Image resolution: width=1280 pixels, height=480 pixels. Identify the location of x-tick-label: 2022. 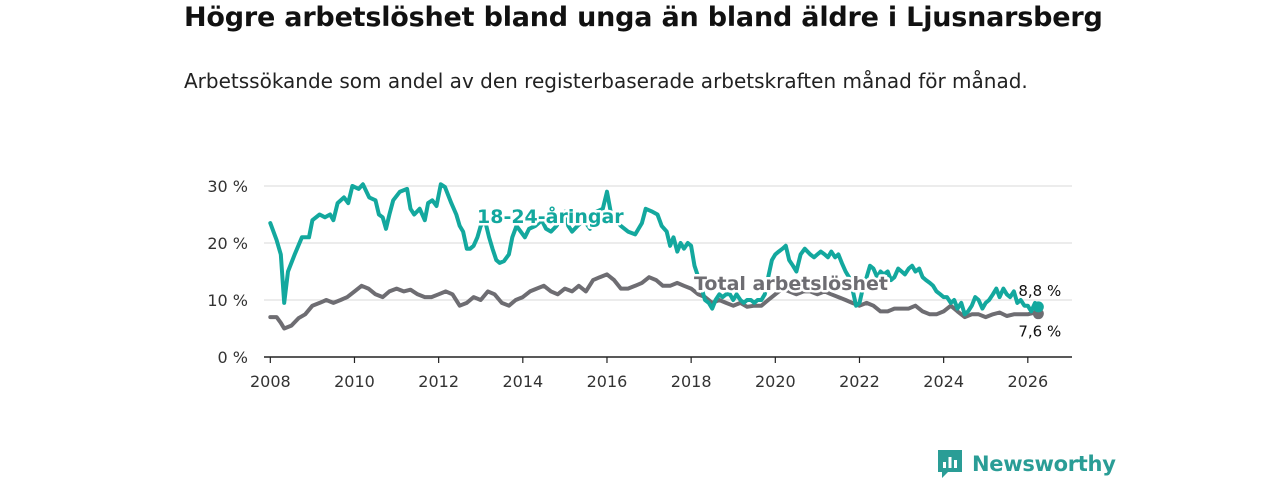
(859, 381).